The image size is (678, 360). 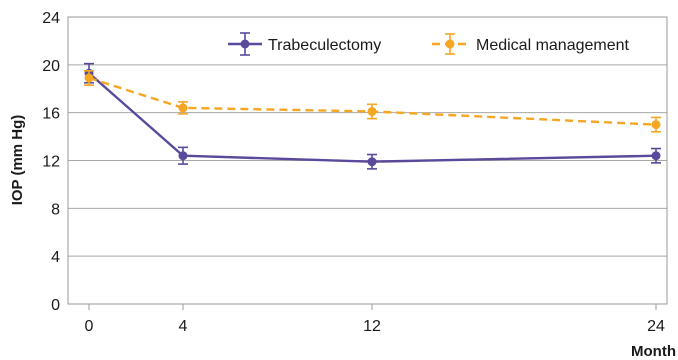 I want to click on x-axis-title: Month, so click(x=653, y=351).